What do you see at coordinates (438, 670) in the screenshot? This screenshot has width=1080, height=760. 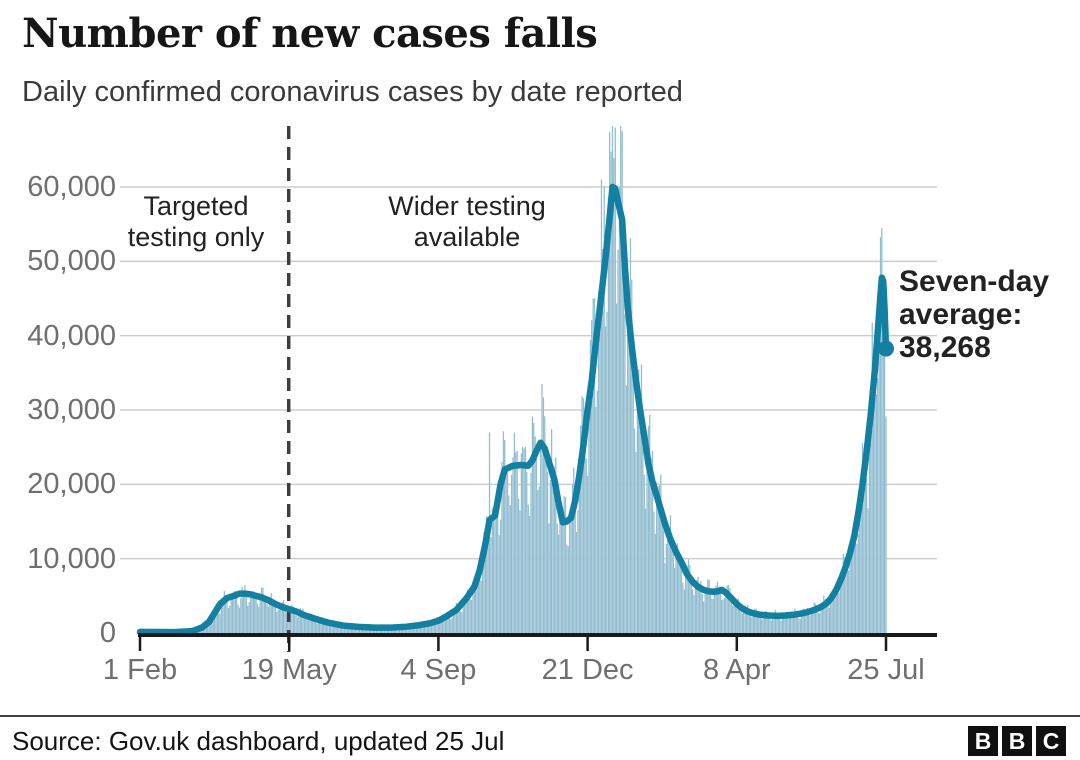 I see `x-tick-label: 4 Sep` at bounding box center [438, 670].